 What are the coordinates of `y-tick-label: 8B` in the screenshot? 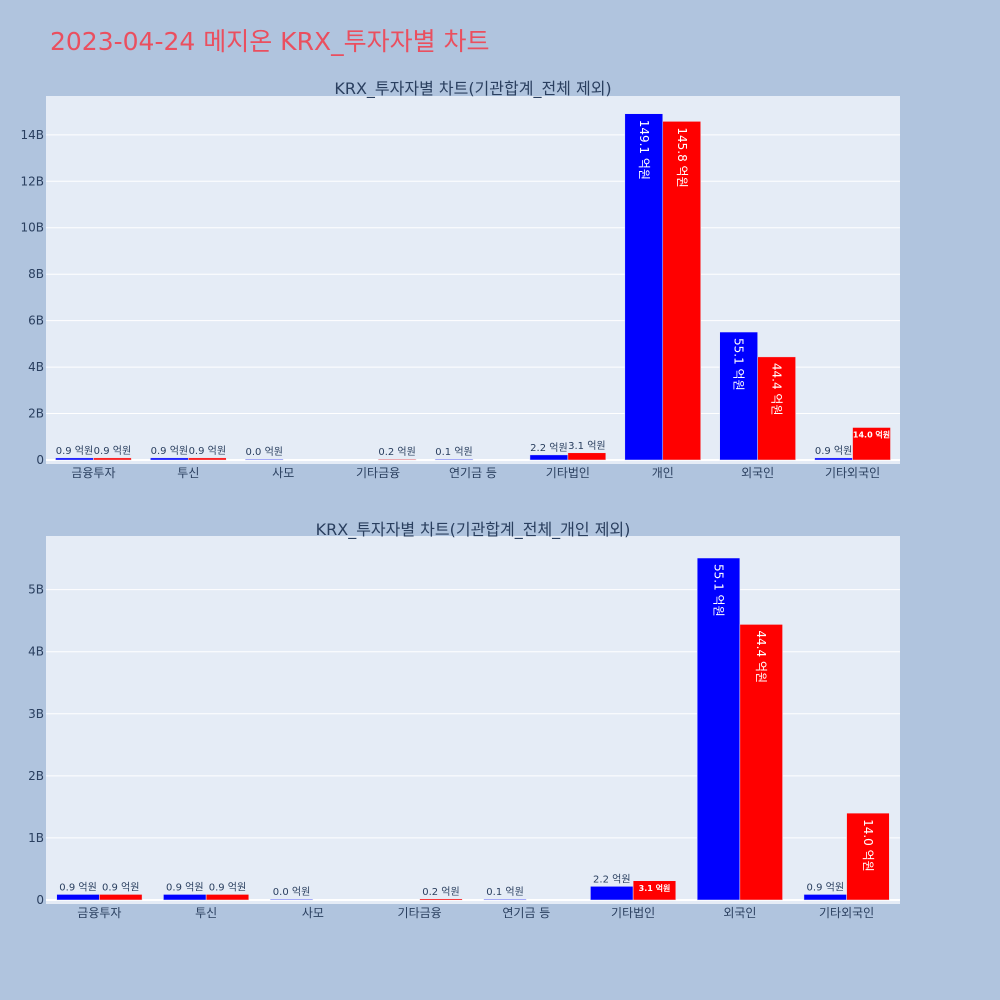 It's located at (36, 274).